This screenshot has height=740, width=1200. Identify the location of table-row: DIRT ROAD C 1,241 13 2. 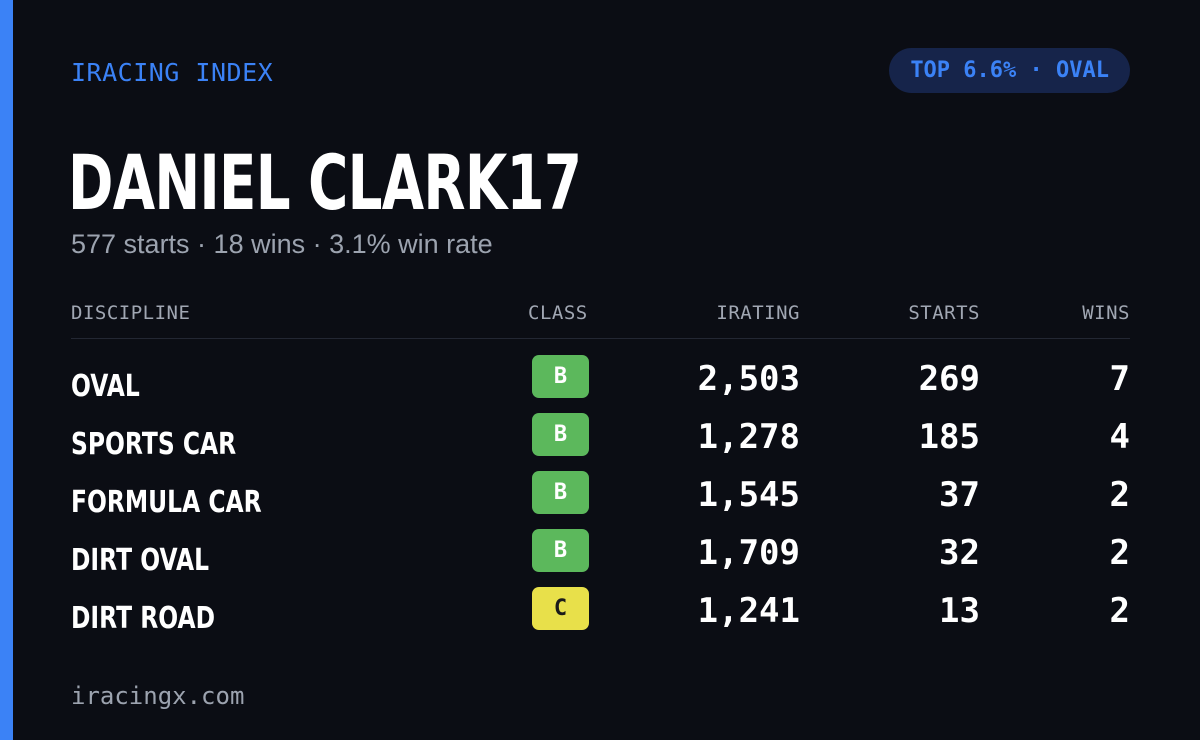
(600, 616).